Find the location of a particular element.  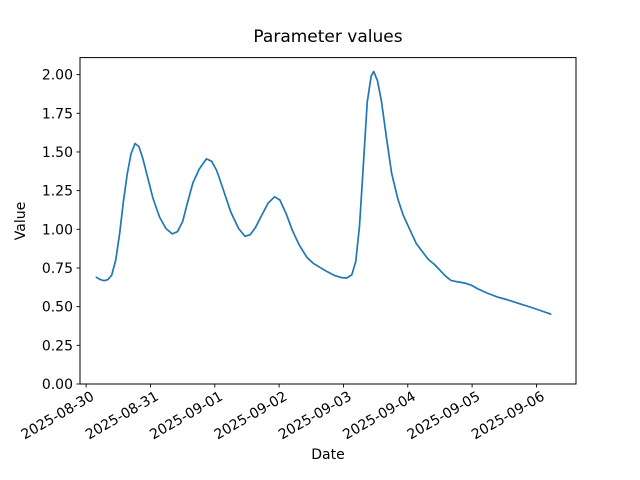

y-tick-label: 1.00 is located at coordinates (57, 230).